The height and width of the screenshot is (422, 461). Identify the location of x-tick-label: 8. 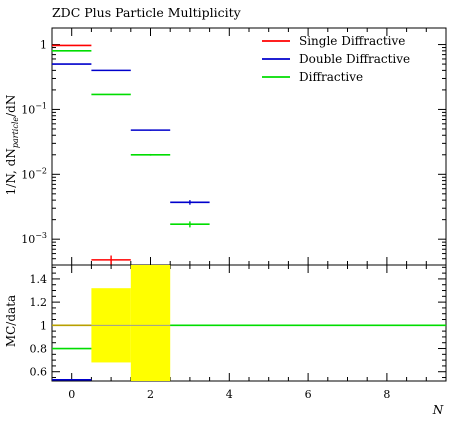
(386, 394).